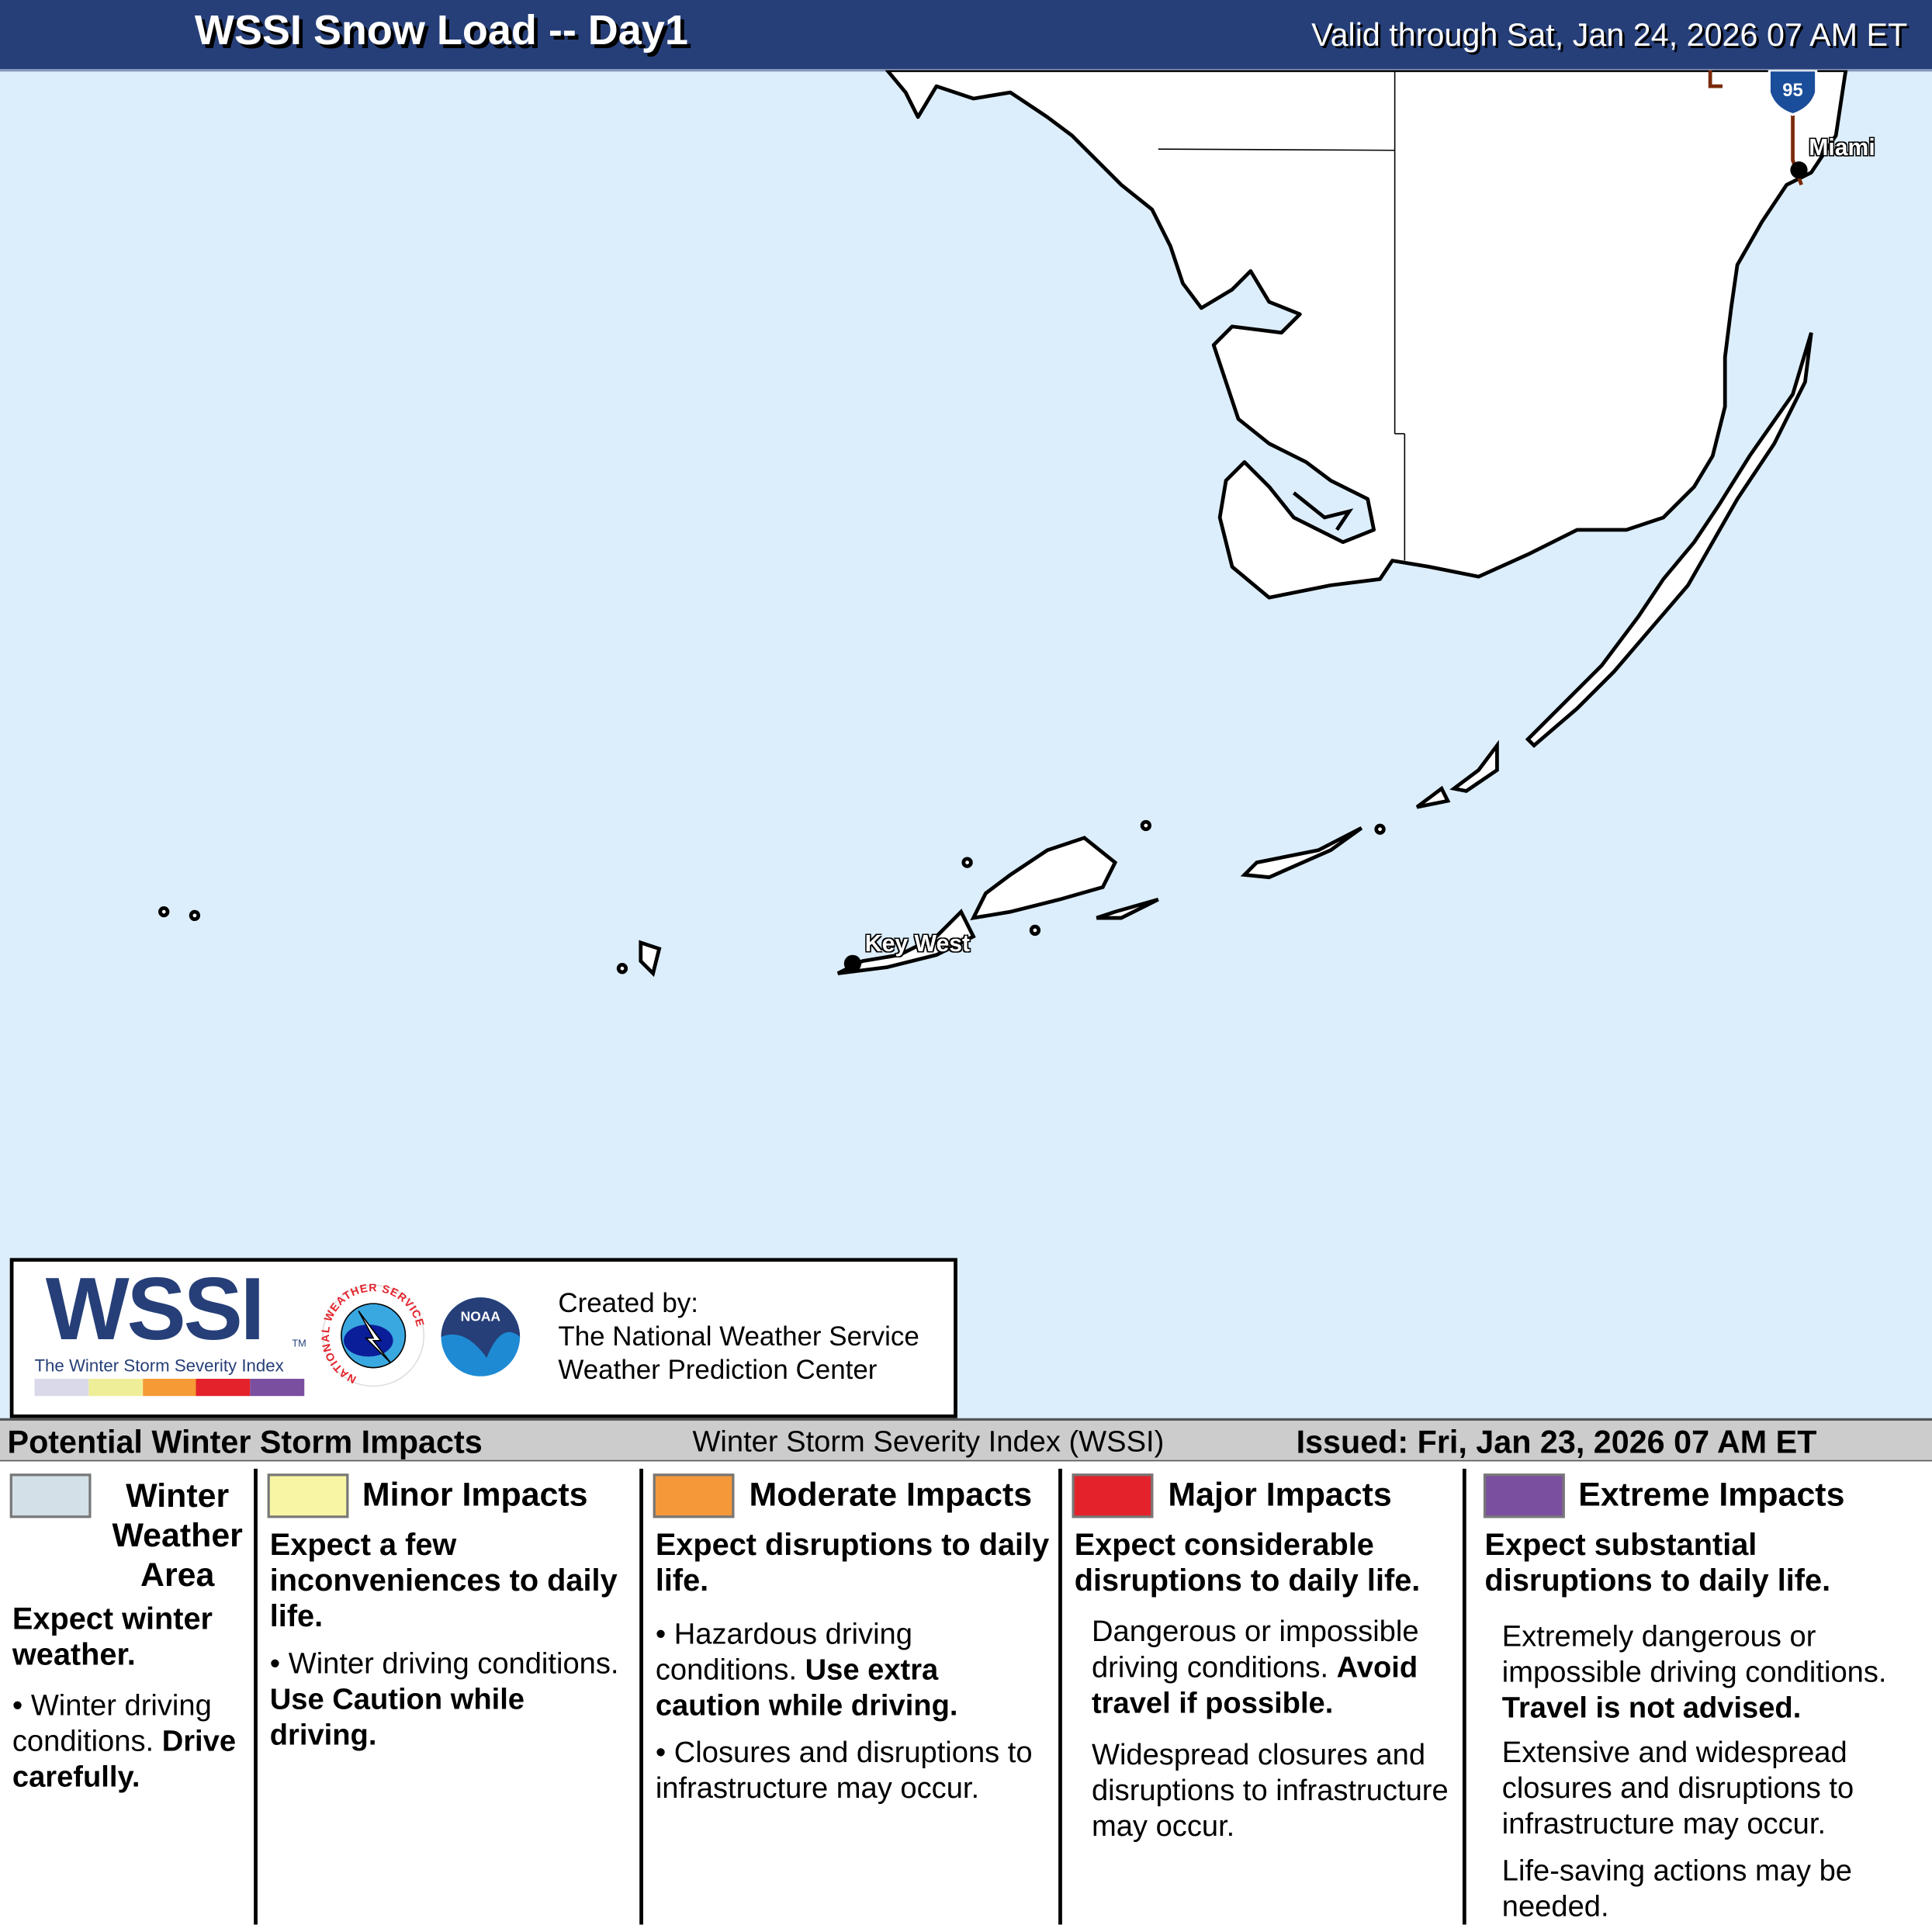 The width and height of the screenshot is (1932, 1932). I want to click on tm-mark: TM, so click(299, 1343).